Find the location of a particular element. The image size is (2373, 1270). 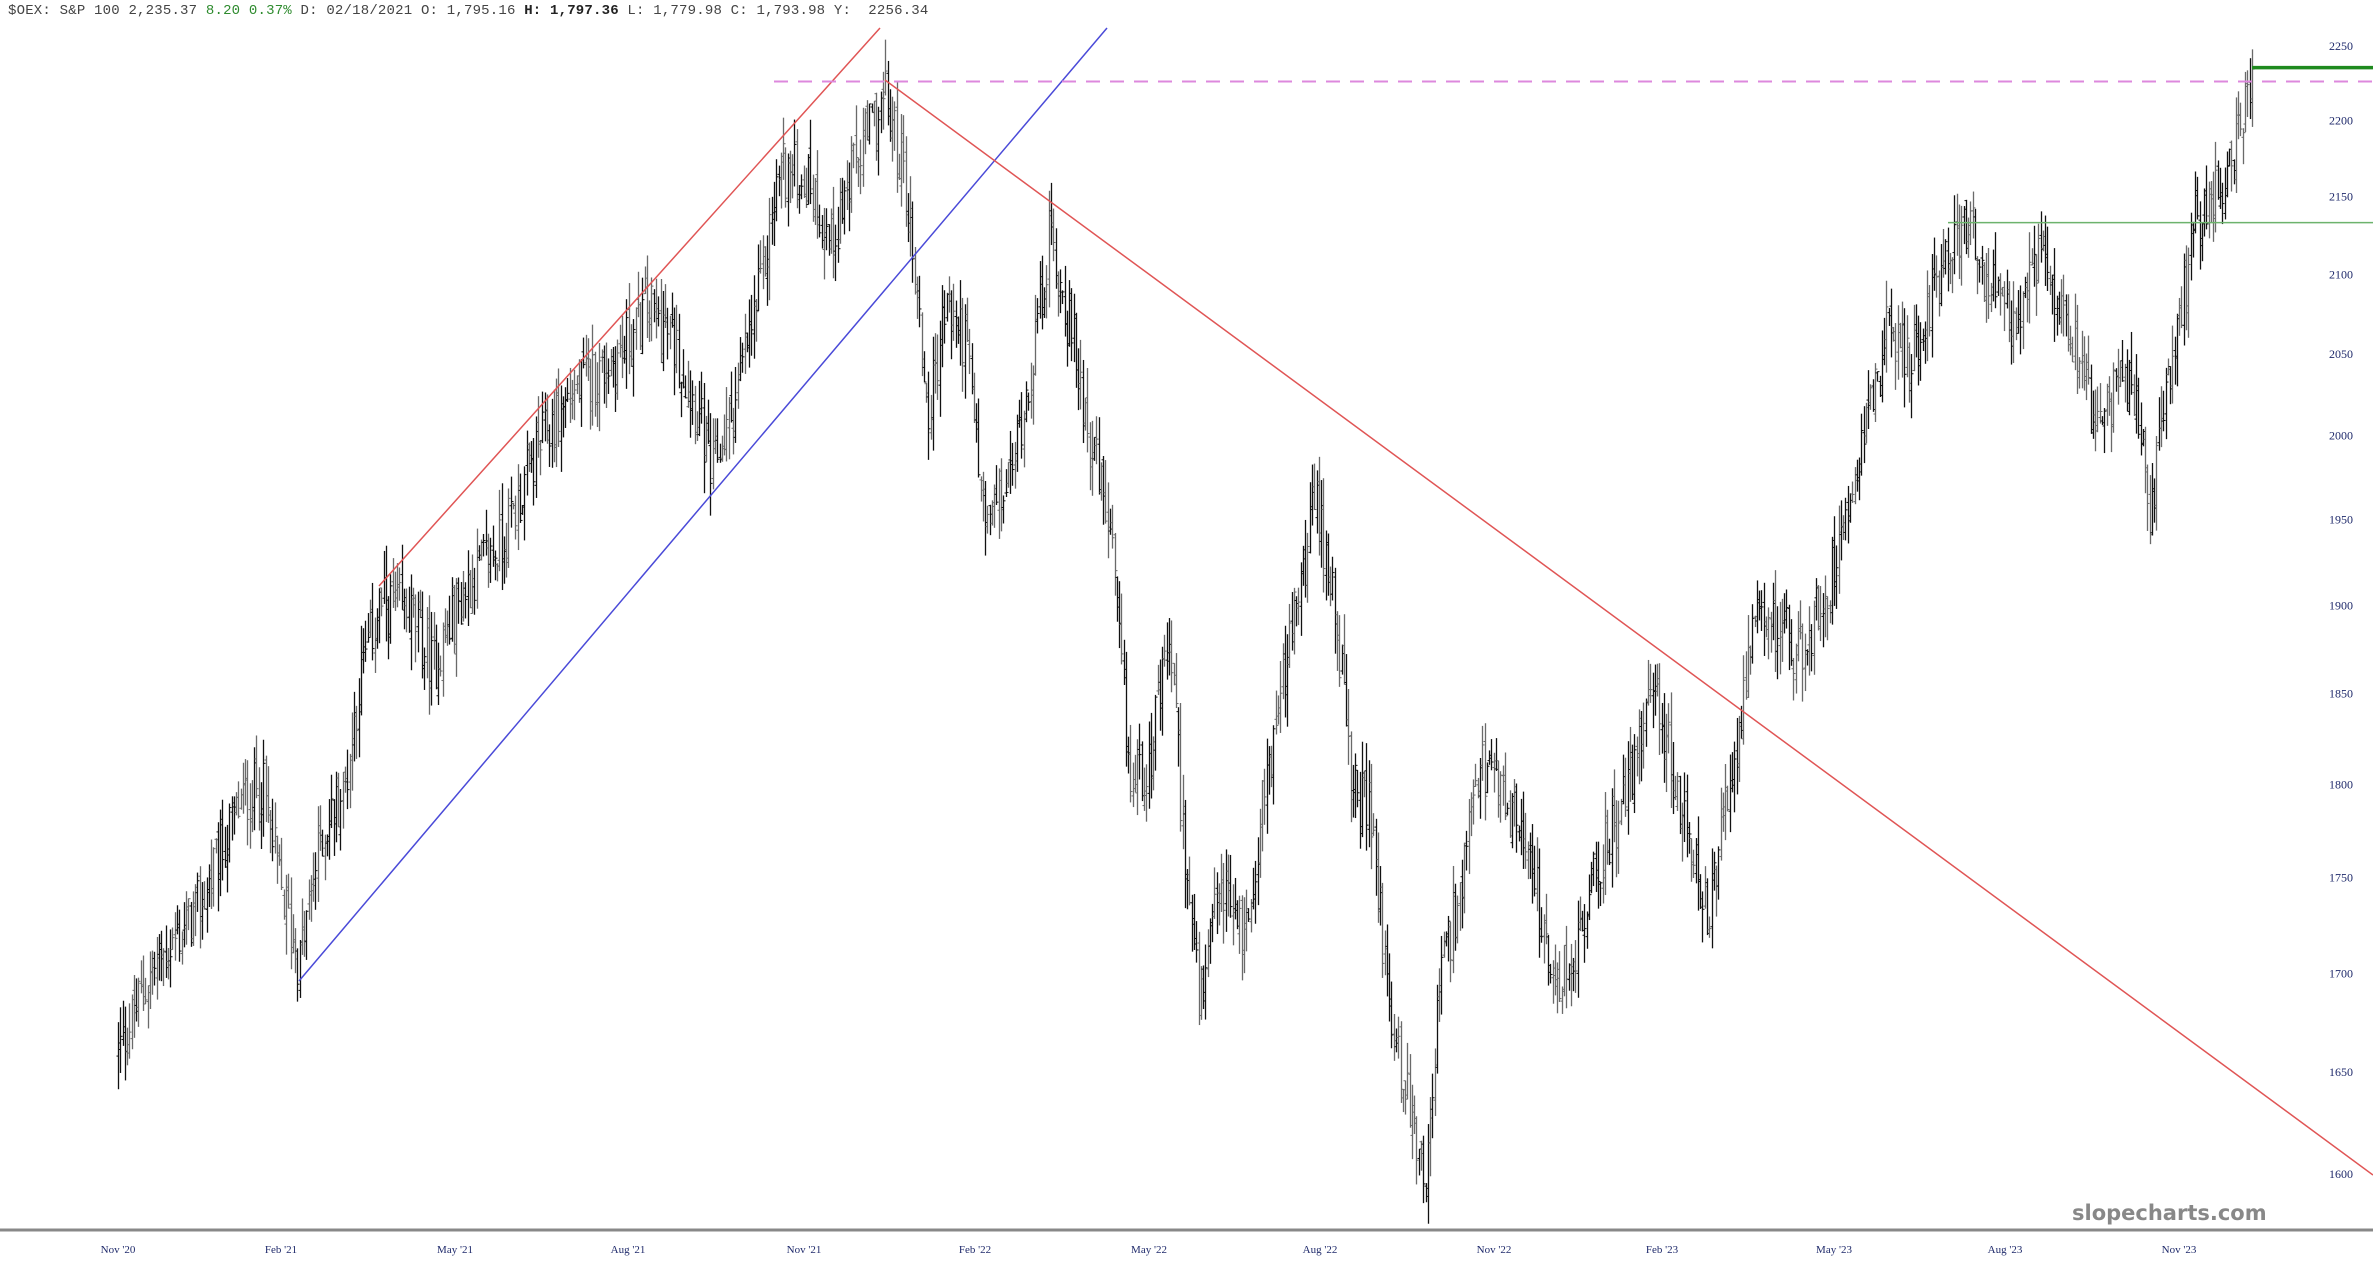

x-tick-label: Nov '22 is located at coordinates (1494, 1250).